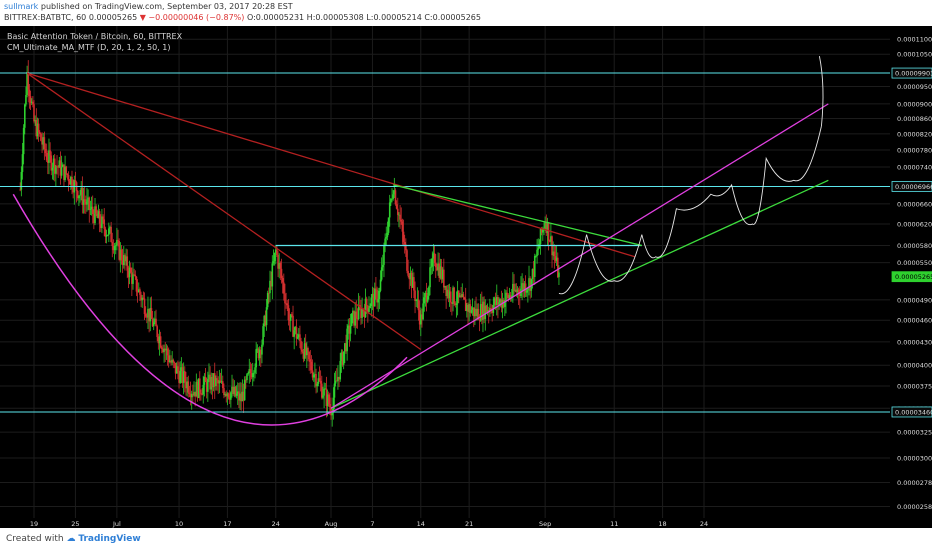 Image resolution: width=932 pixels, height=550 pixels. What do you see at coordinates (71, 539) in the screenshot?
I see `tradingview-logo-icon: ☁` at bounding box center [71, 539].